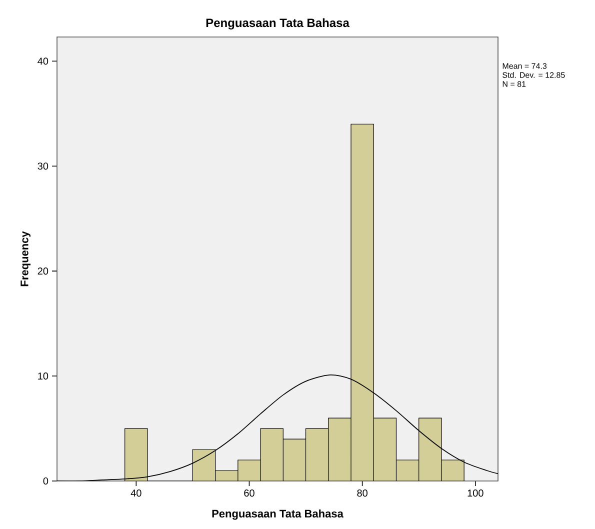  I want to click on chart-title: Penguasaan Tata Bahasa, so click(278, 24).